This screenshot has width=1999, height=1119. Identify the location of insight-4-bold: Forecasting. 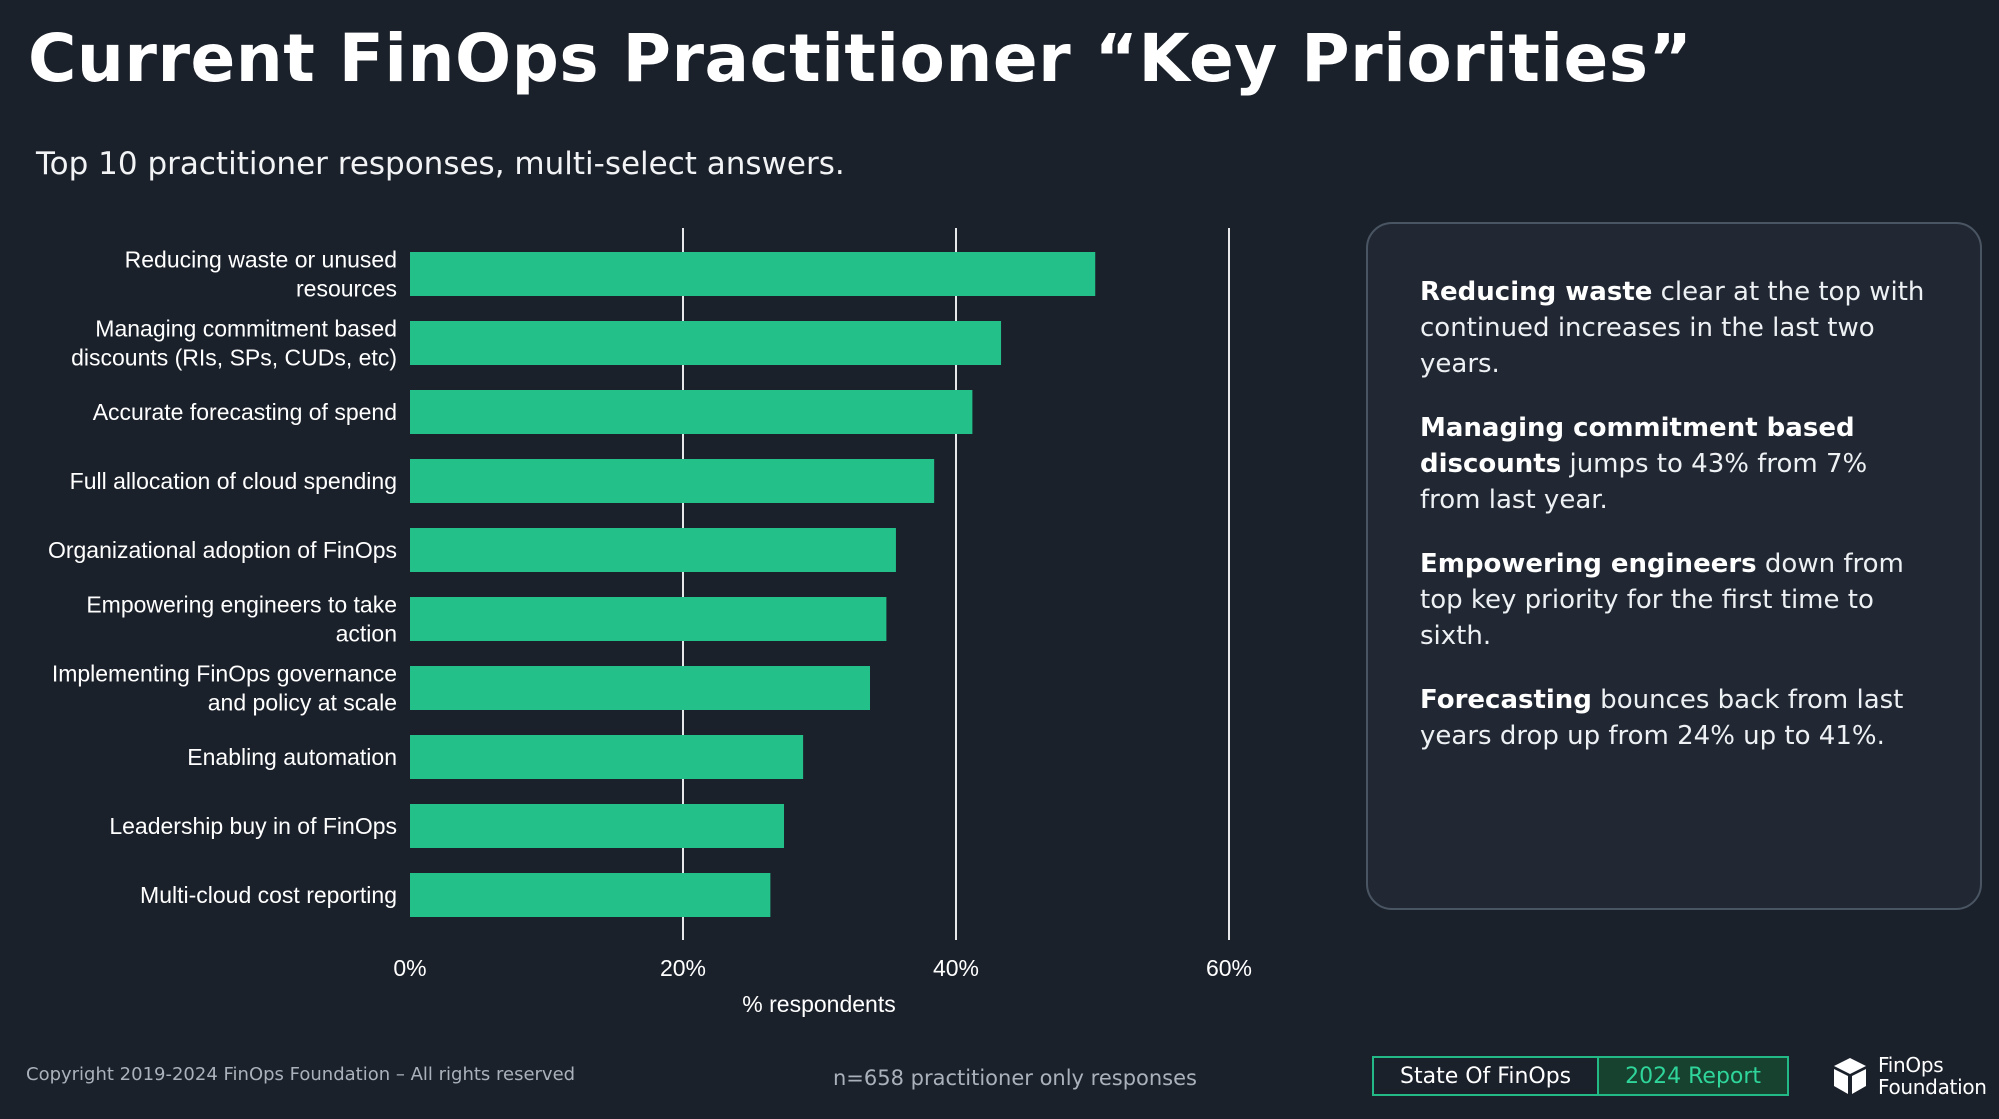
(1506, 700).